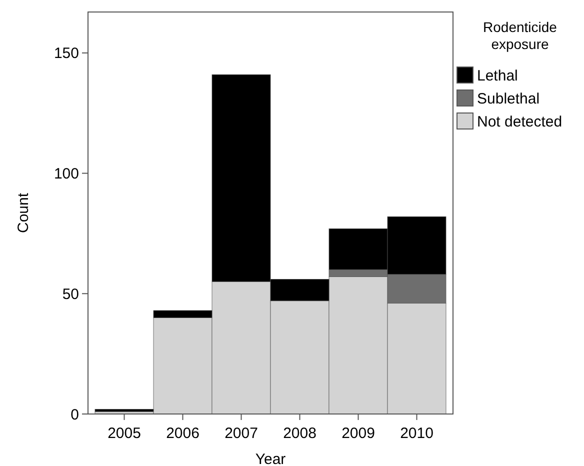 The image size is (584, 466). I want to click on y-tick-label: 150, so click(66, 53).